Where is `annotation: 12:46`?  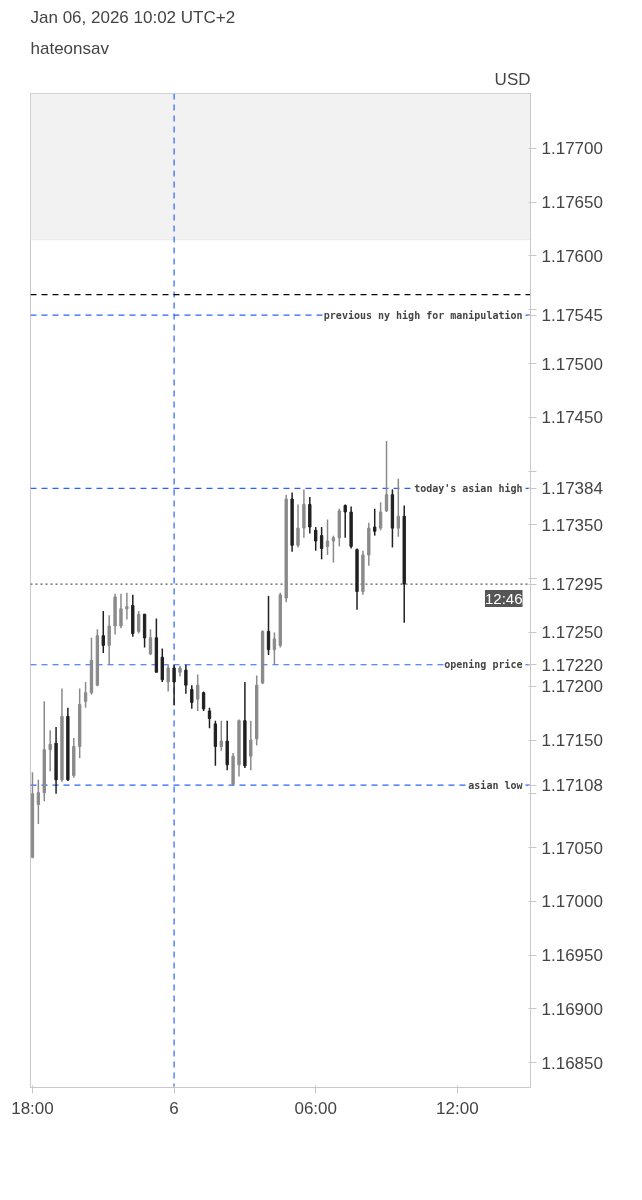 annotation: 12:46 is located at coordinates (503, 599).